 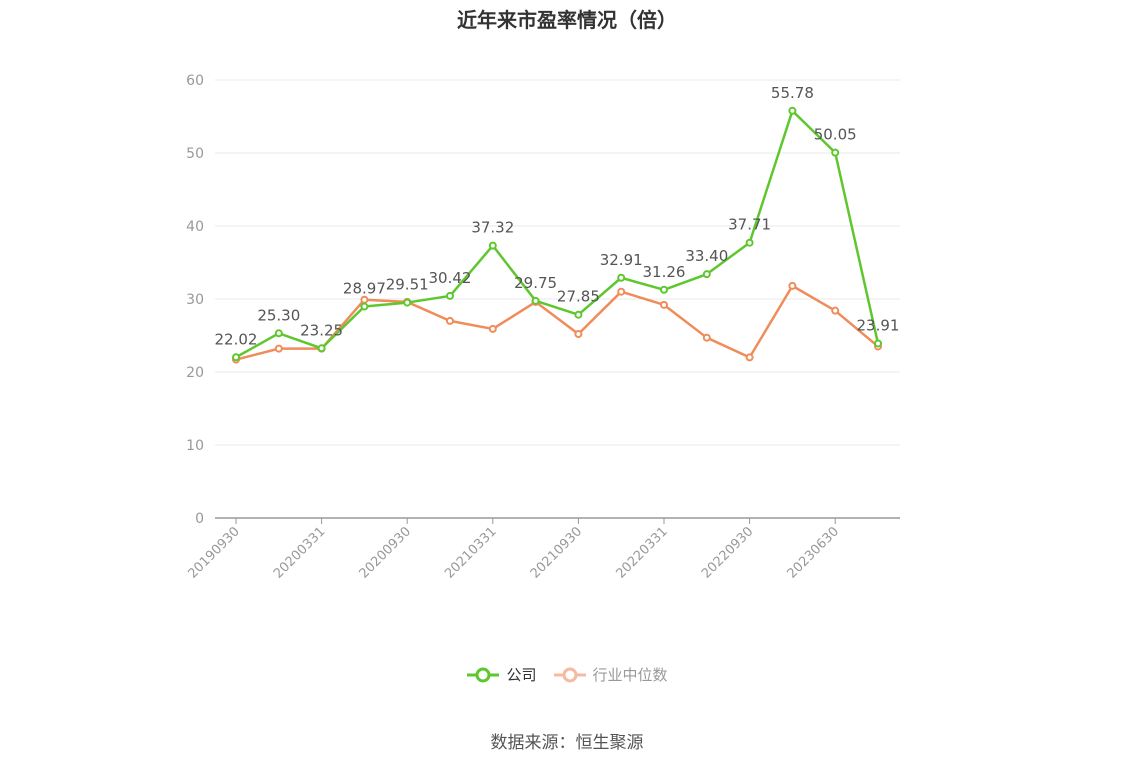 What do you see at coordinates (195, 227) in the screenshot?
I see `y-tick-label: 40` at bounding box center [195, 227].